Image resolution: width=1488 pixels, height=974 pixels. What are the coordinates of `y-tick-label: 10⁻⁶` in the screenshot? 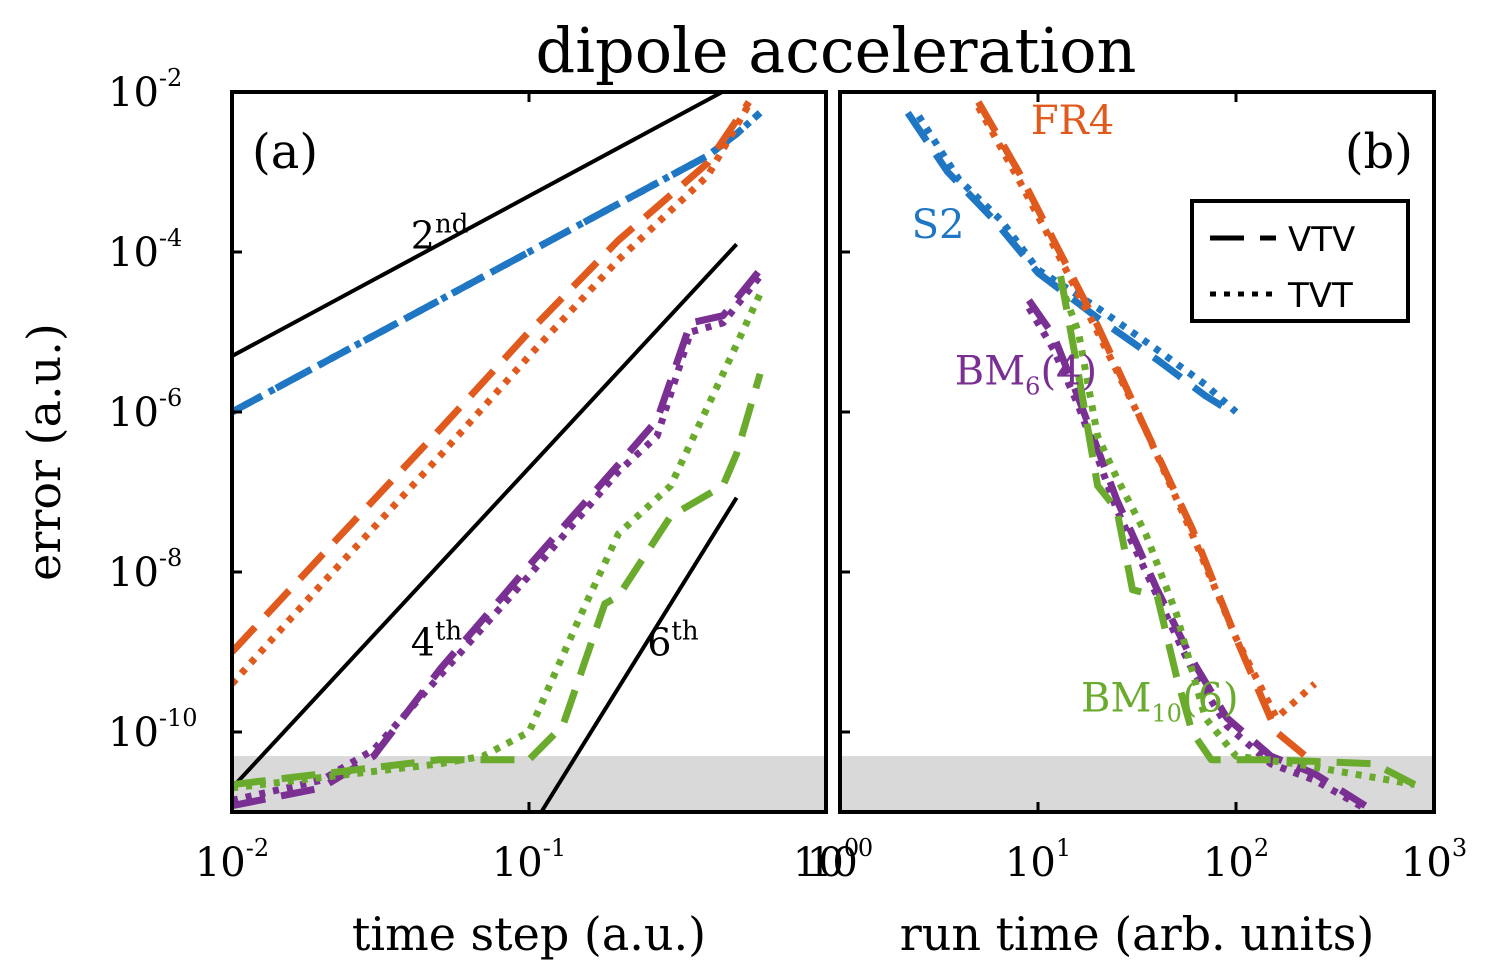 It's located at (145, 410).